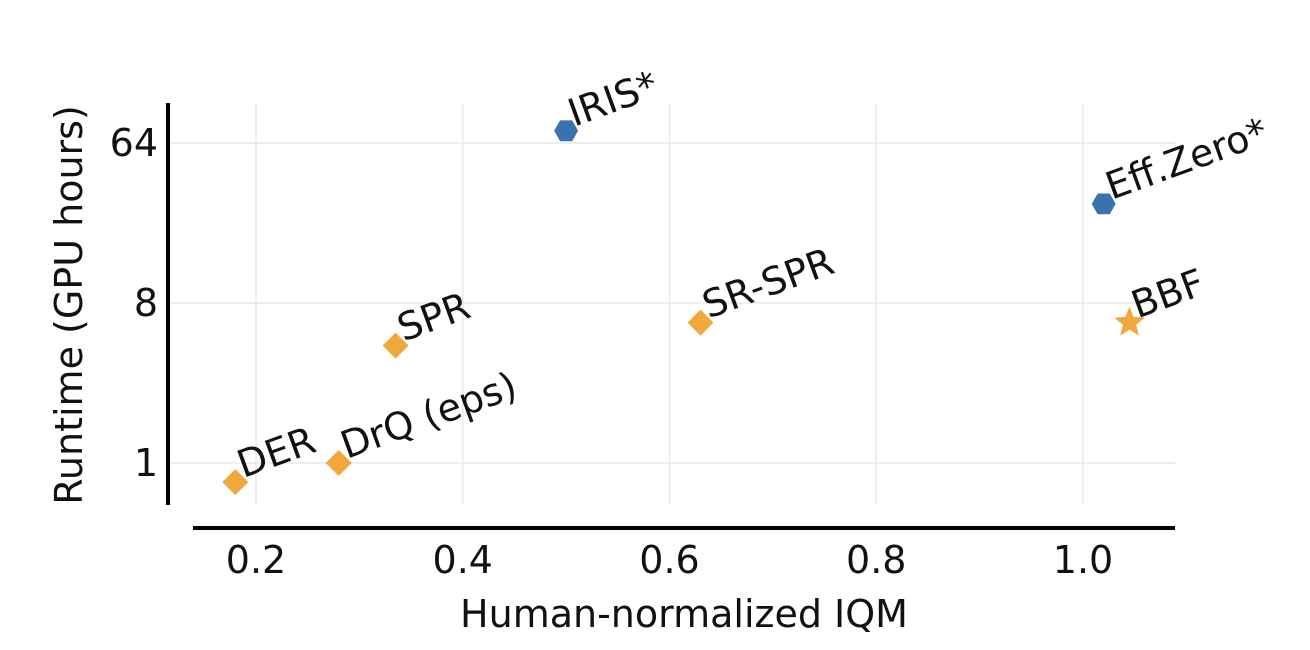 Image resolution: width=1310 pixels, height=650 pixels. Describe the element at coordinates (700, 322) in the screenshot. I see `point-sr-spr` at that location.